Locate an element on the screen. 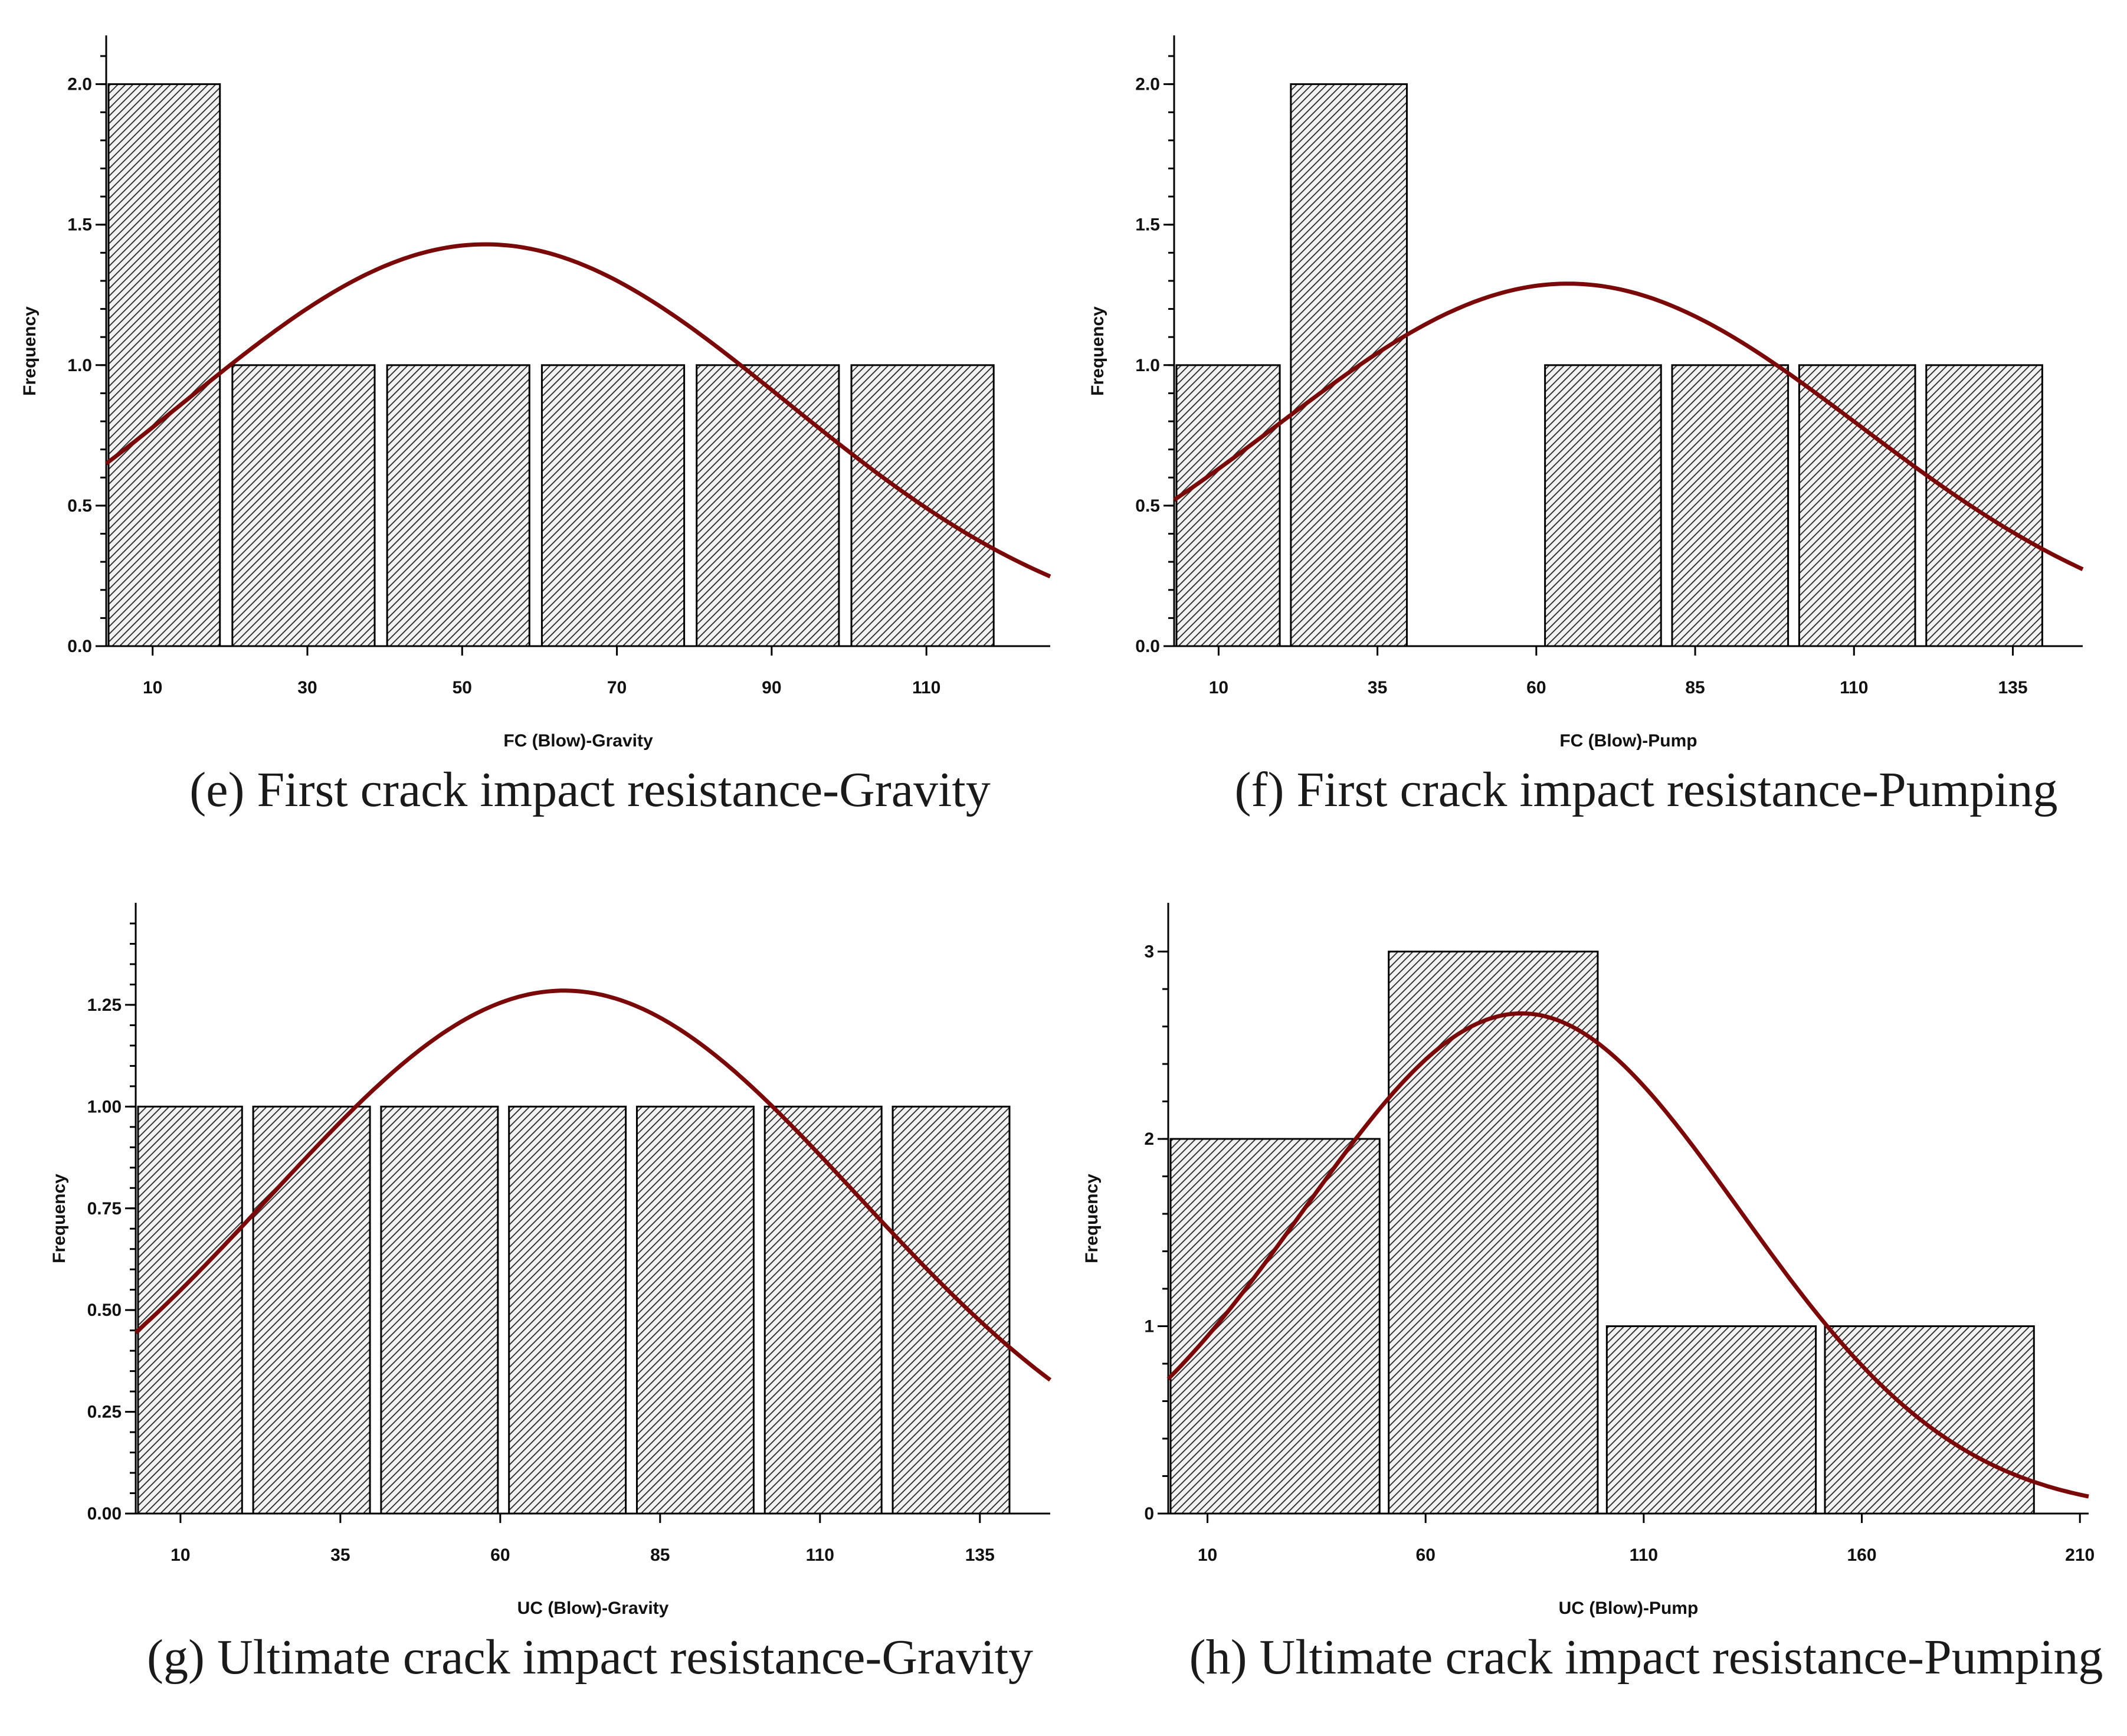 This screenshot has width=2127, height=1736. y-tick-label: 0.25 is located at coordinates (105, 1413).